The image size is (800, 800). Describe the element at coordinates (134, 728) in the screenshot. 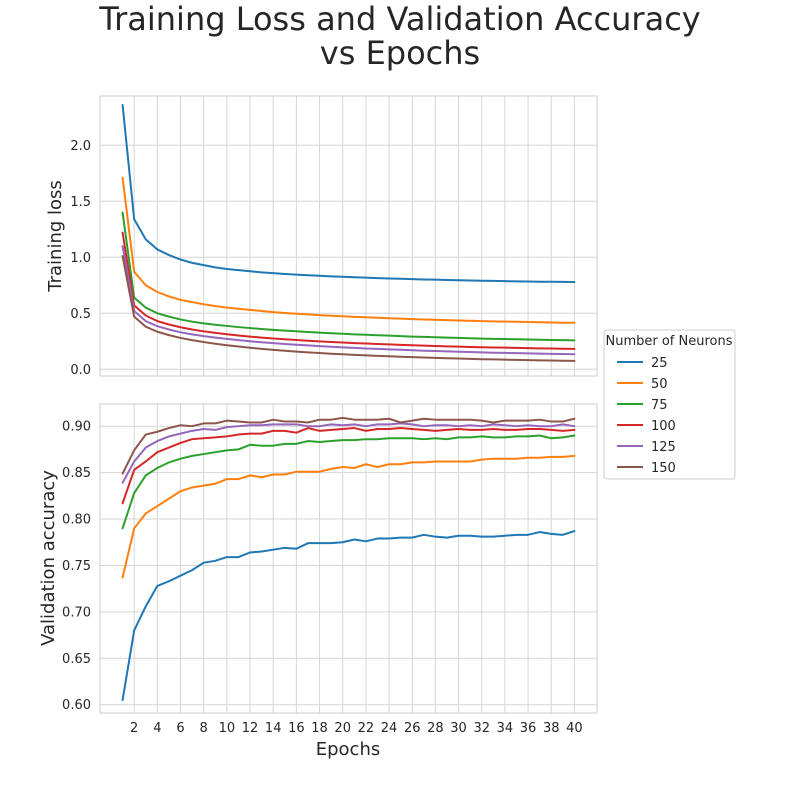

I see `x-tick-label: 2` at that location.